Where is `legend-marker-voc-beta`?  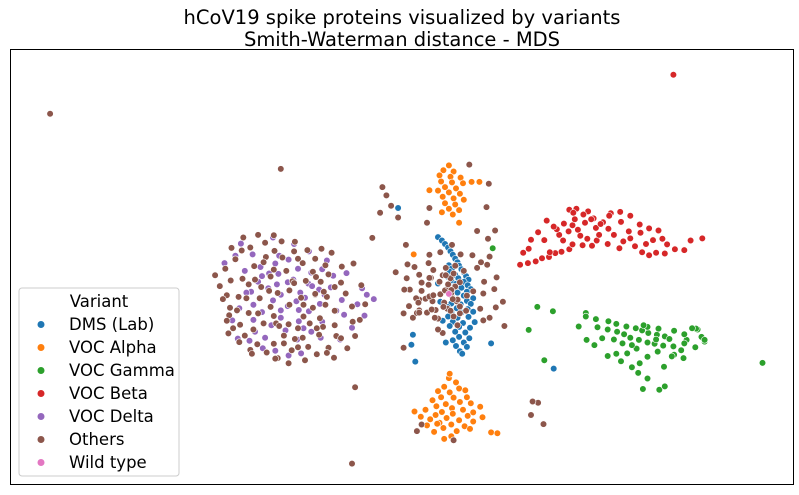
legend-marker-voc-beta is located at coordinates (41, 393).